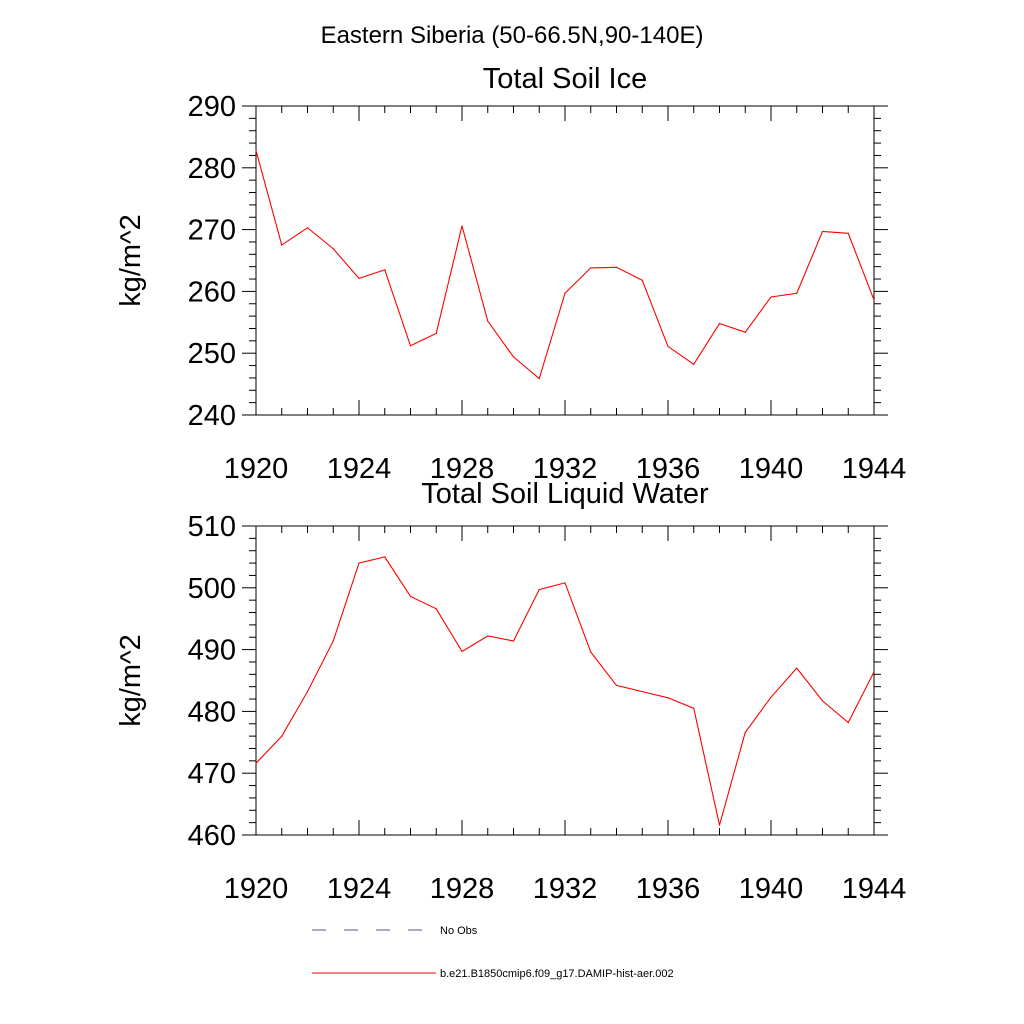 Image resolution: width=1024 pixels, height=1024 pixels. I want to click on y-tick-label: 290, so click(212, 107).